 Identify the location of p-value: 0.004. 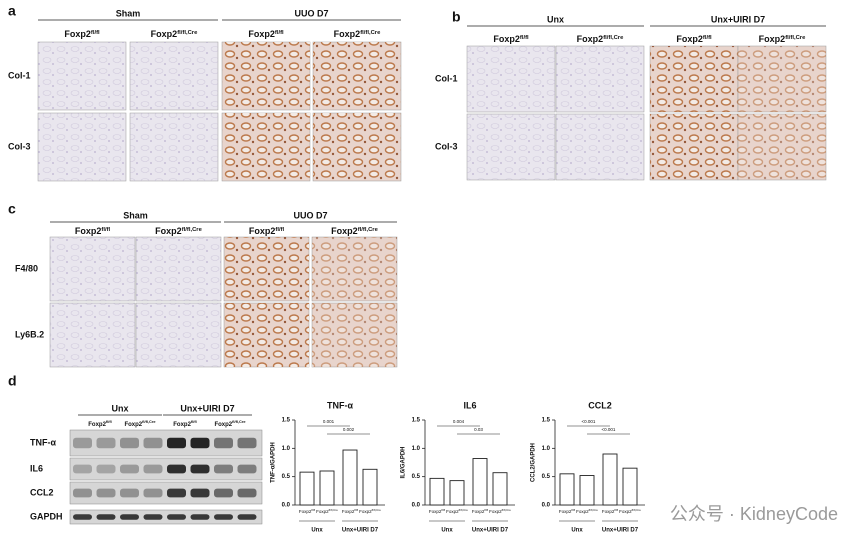
(459, 421).